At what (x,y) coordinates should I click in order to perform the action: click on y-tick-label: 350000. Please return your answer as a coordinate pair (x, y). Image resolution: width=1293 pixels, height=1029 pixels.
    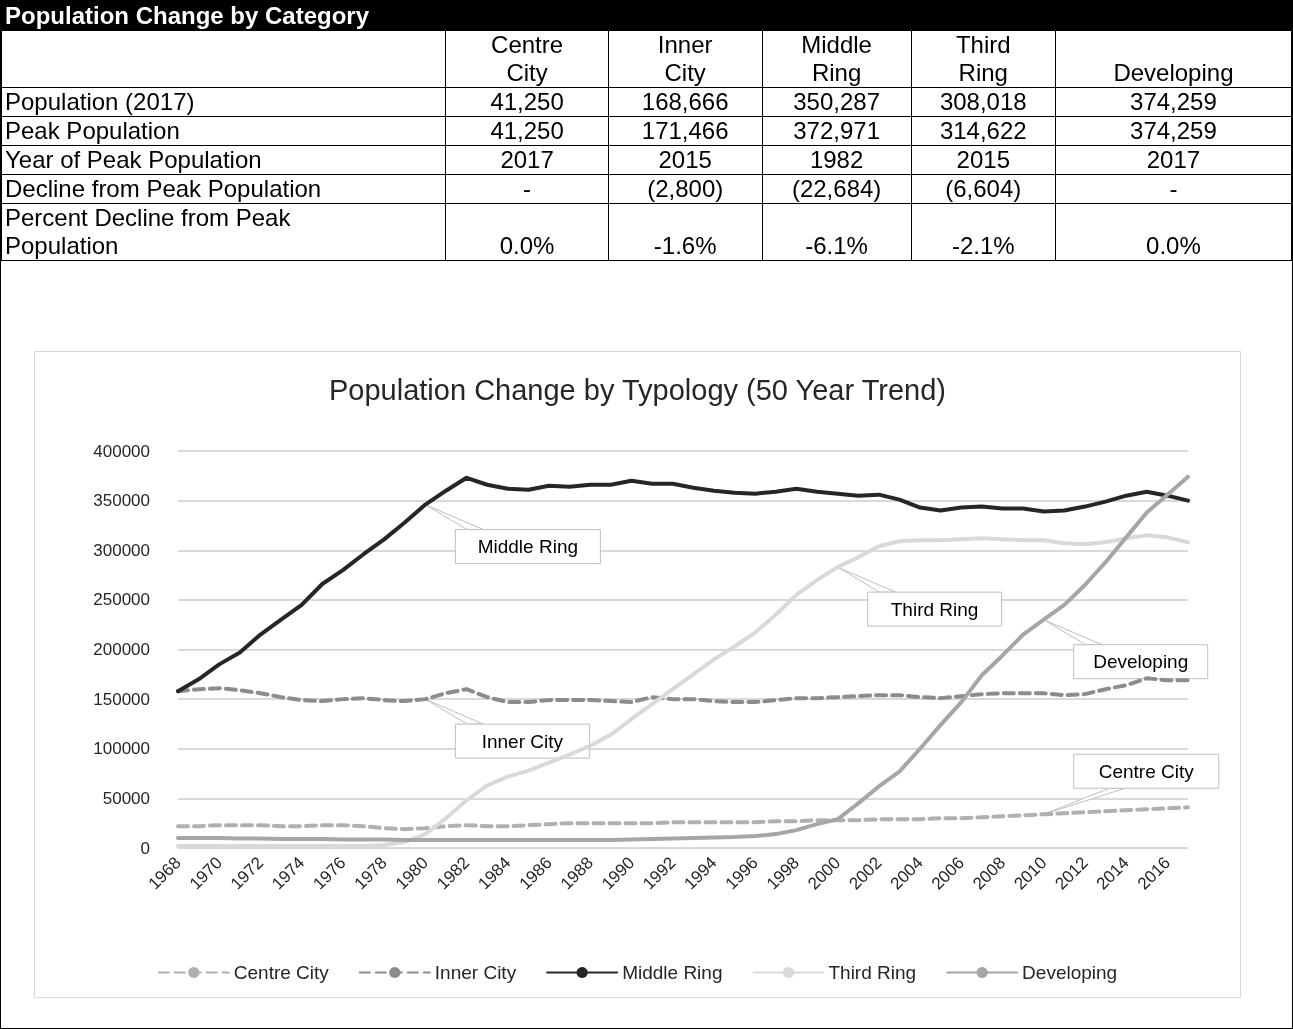
    Looking at the image, I should click on (121, 501).